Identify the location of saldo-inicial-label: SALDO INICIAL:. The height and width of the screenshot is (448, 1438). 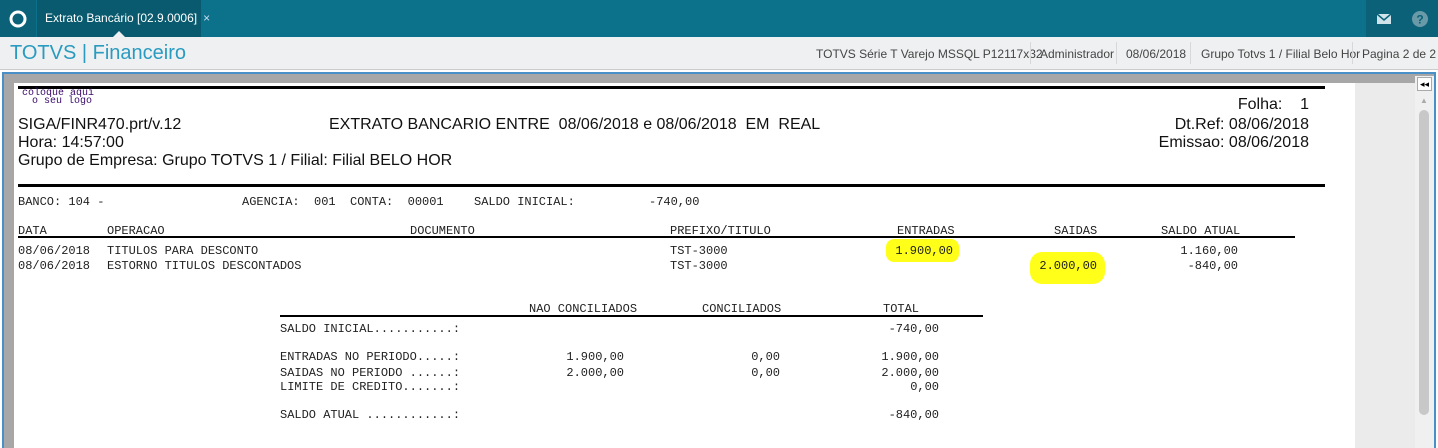
(524, 202).